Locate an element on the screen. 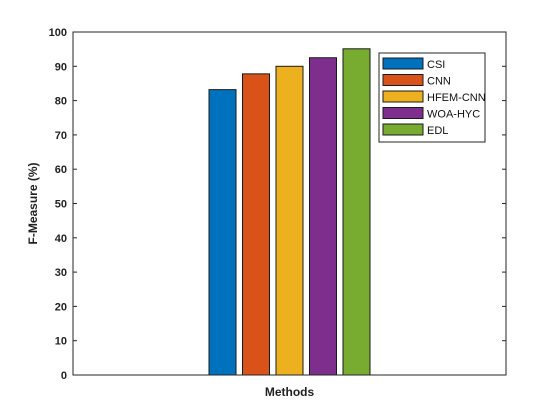 The width and height of the screenshot is (560, 420). bar-edl is located at coordinates (356, 212).